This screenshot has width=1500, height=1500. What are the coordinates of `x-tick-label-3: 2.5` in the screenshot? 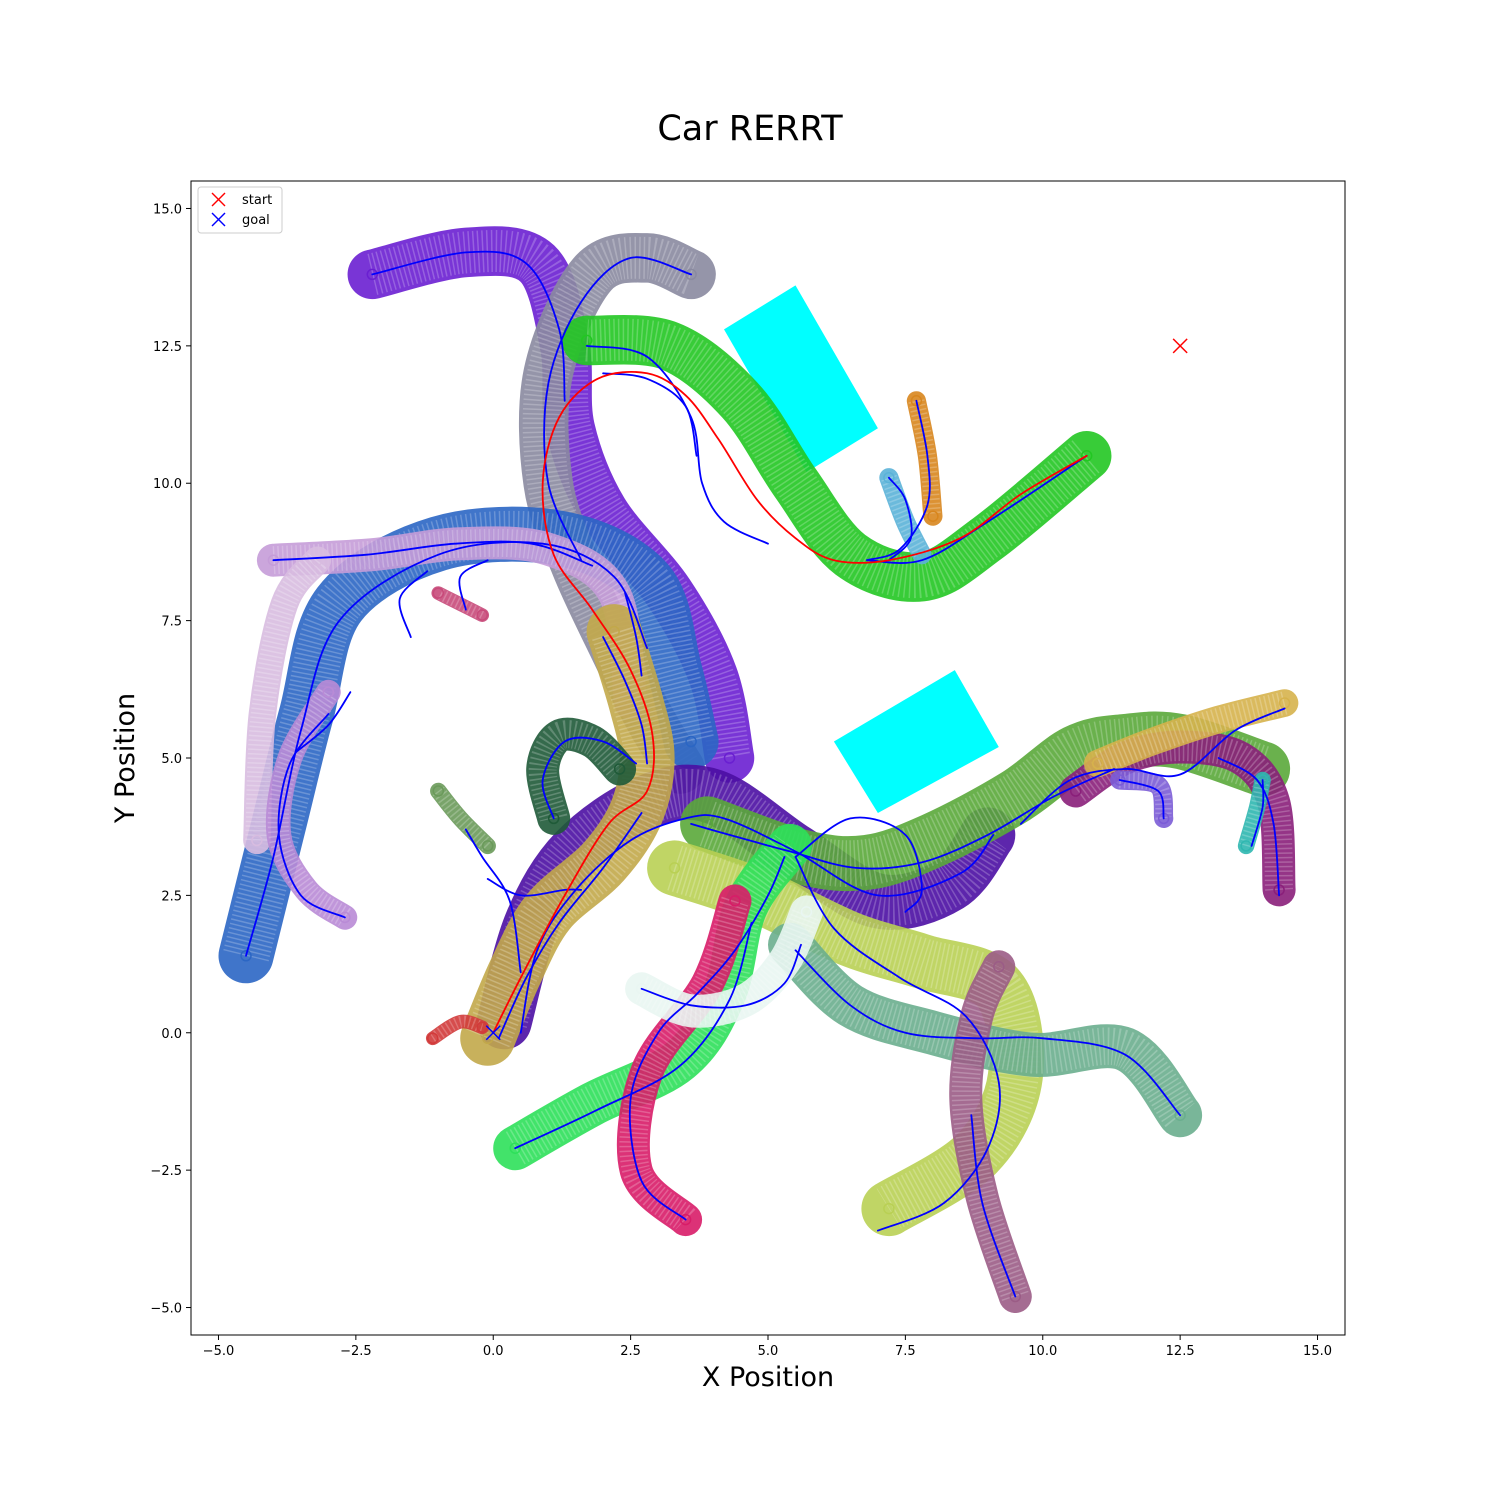 It's located at (630, 1351).